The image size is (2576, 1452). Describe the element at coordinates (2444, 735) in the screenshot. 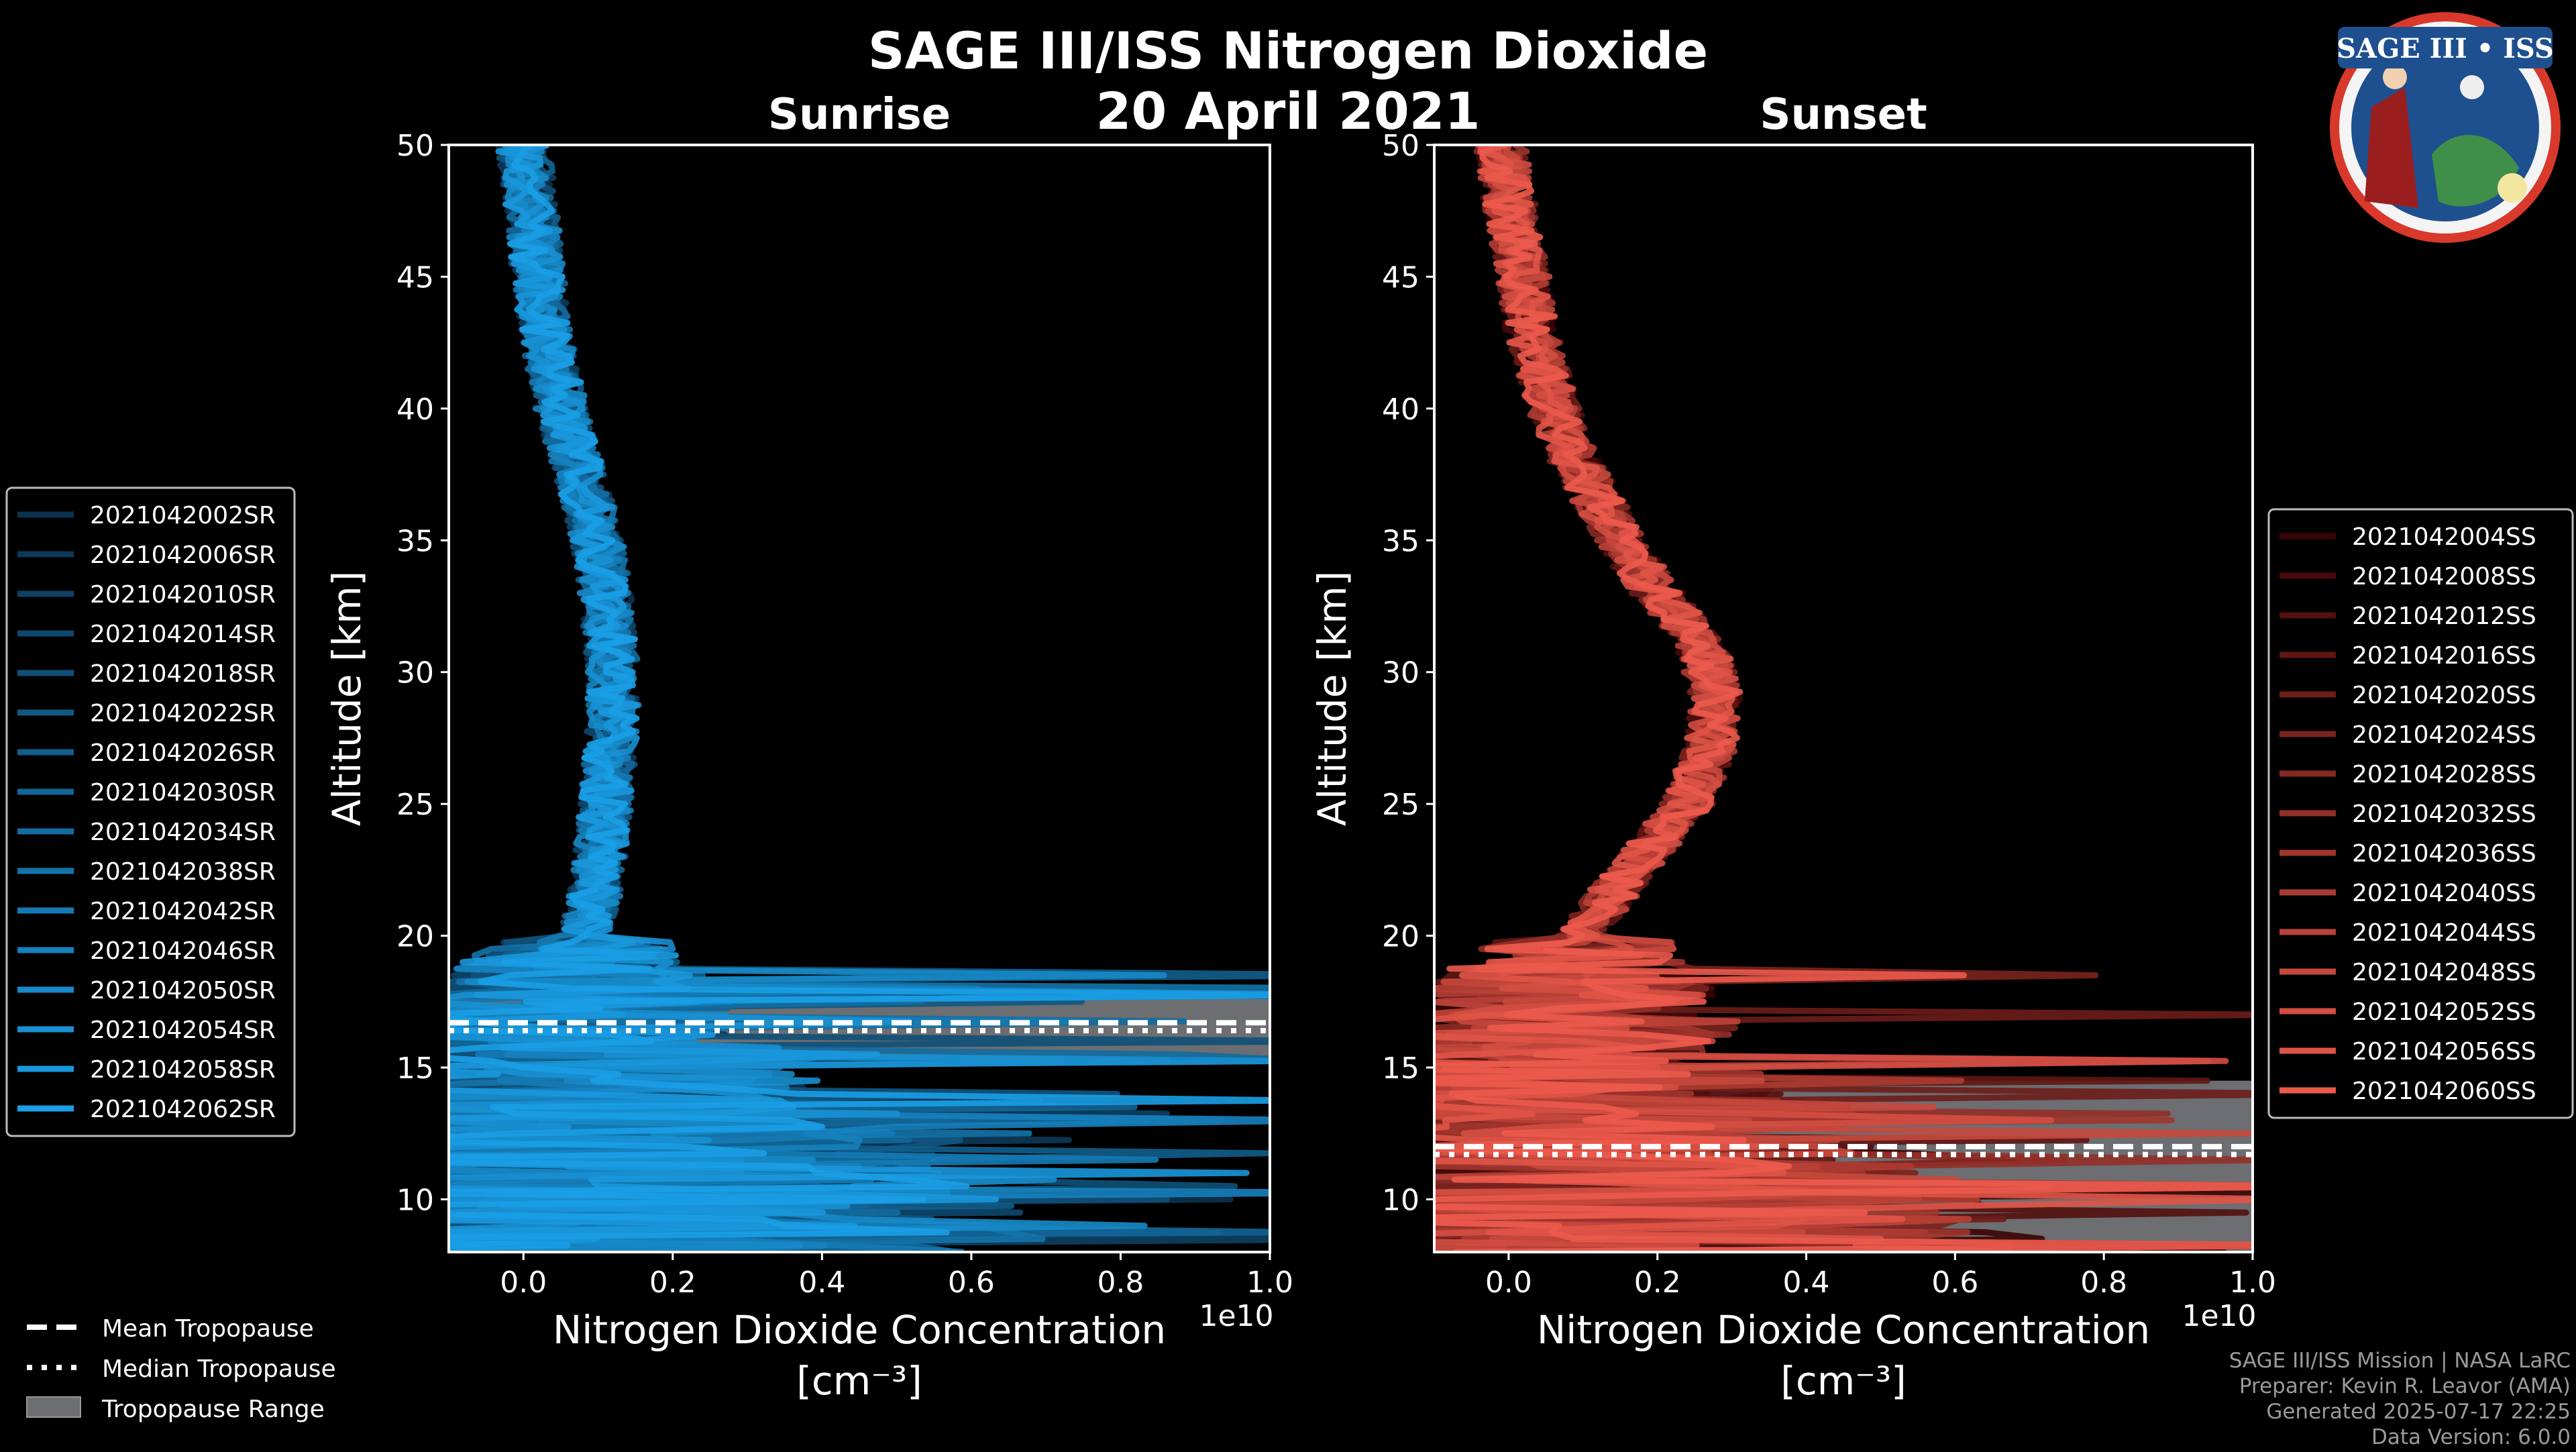

I see `legend-label: 2021042024SS` at that location.